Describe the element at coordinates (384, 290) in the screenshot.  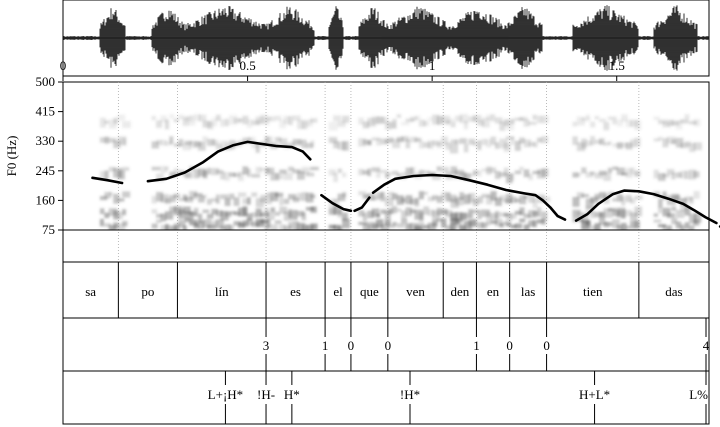
I see `syllable-tier: sa po lín es el que ven den en las tien das` at that location.